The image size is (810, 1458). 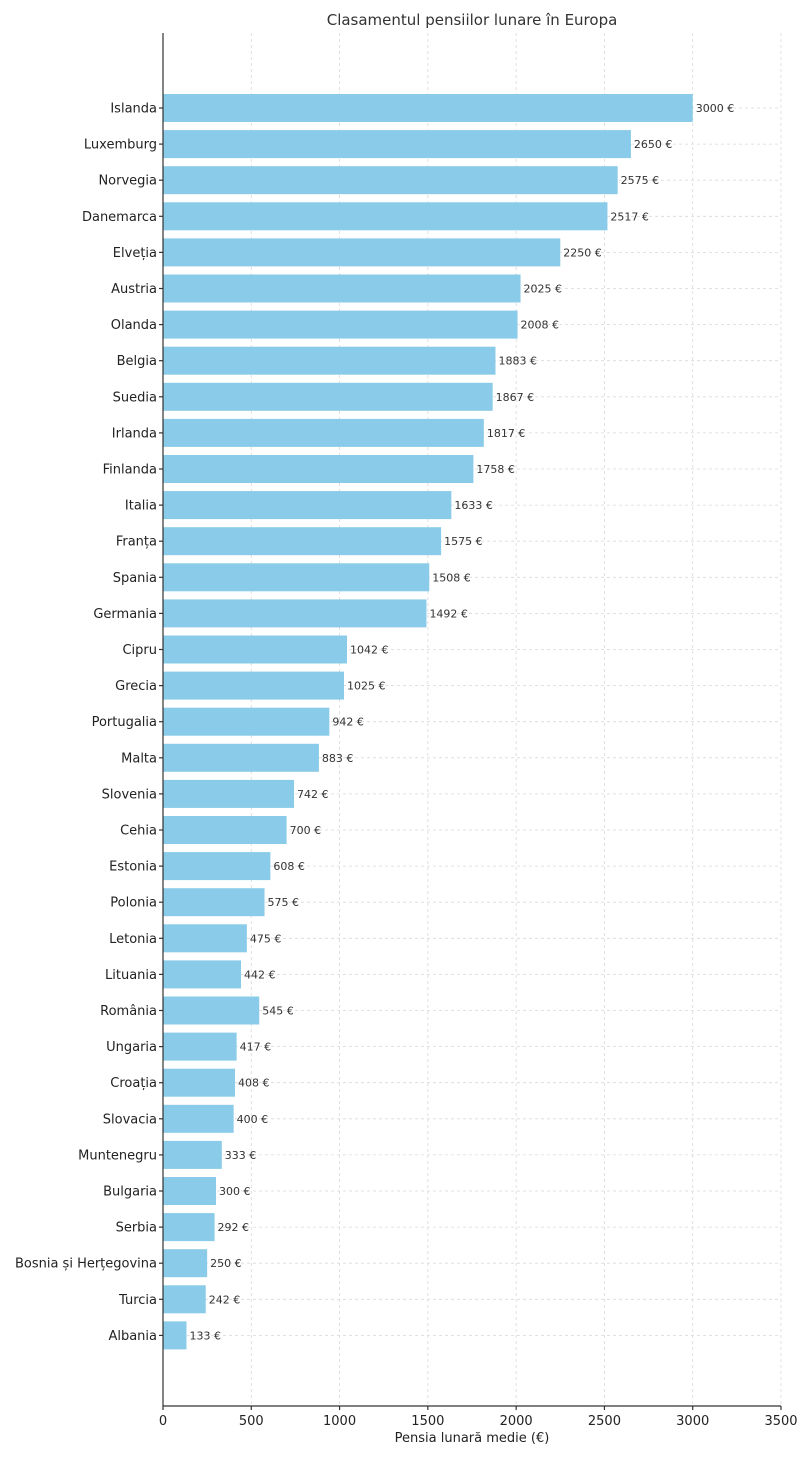 What do you see at coordinates (133, 903) in the screenshot?
I see `category-label: Polonia` at bounding box center [133, 903].